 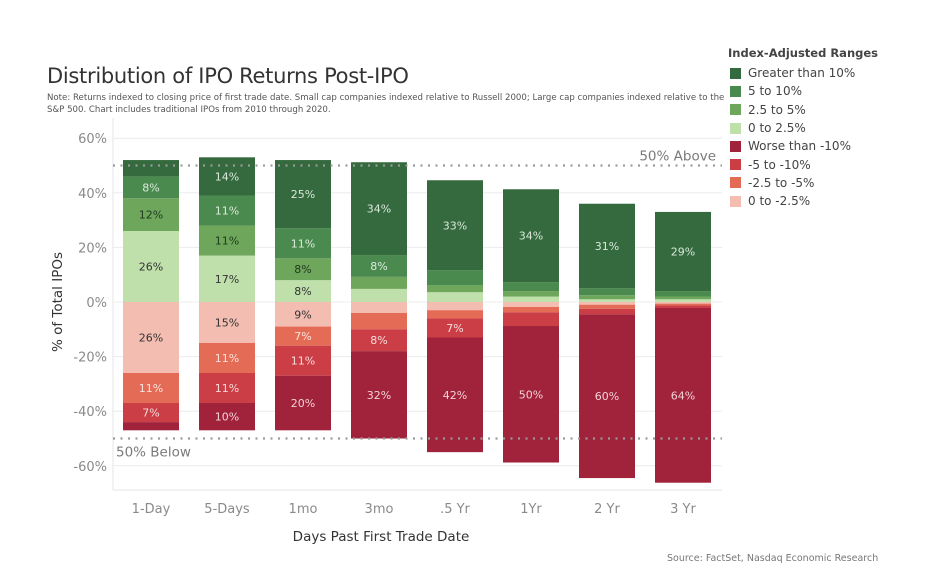 What do you see at coordinates (379, 509) in the screenshot?
I see `x-tick-label: 3mo` at bounding box center [379, 509].